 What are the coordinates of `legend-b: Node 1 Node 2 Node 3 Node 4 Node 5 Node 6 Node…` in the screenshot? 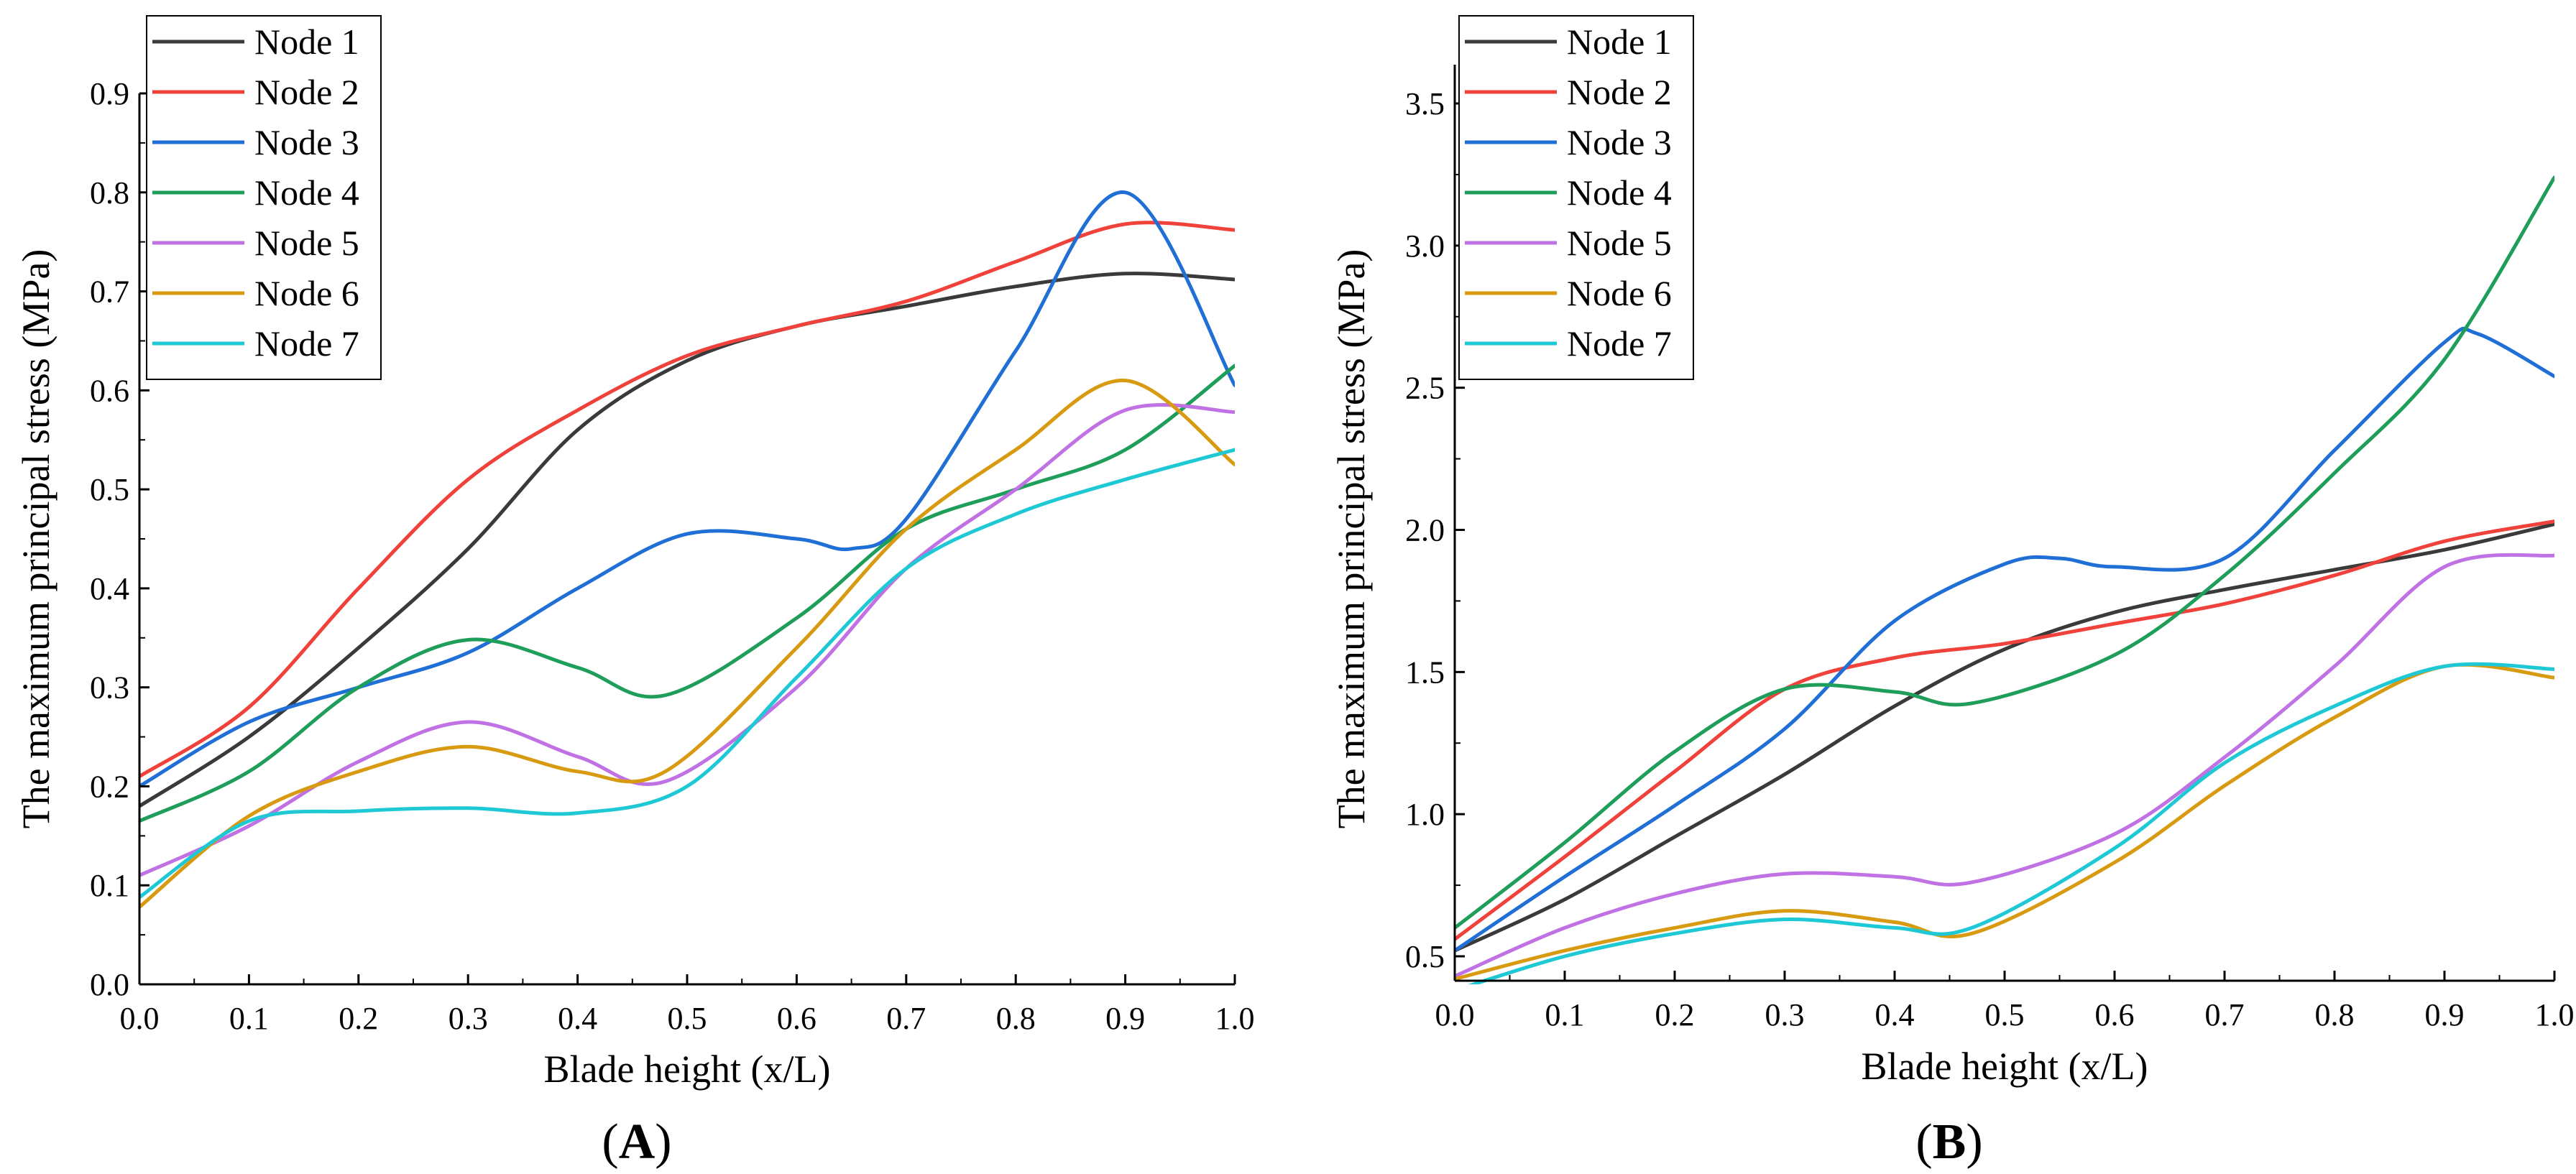 It's located at (1576, 198).